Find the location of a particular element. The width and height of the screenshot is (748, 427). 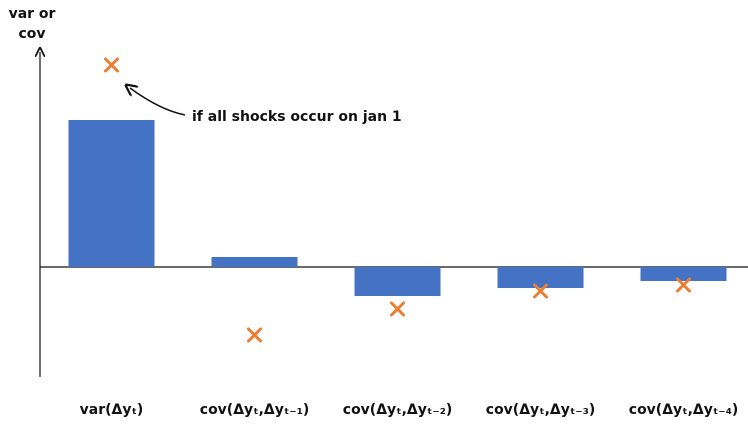

annotation-arrow is located at coordinates (158, 102).